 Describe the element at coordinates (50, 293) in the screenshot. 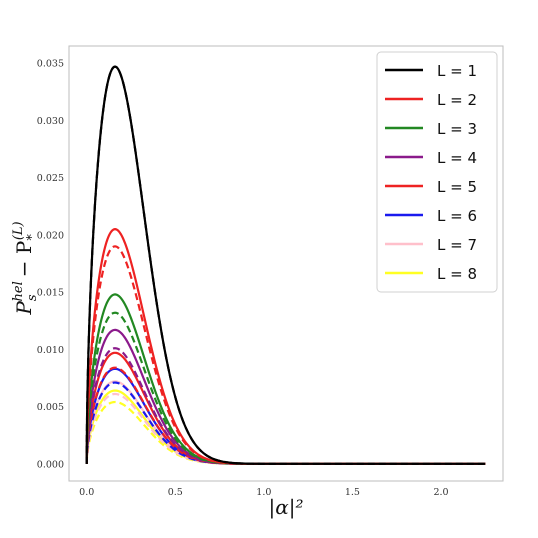

I see `y-tick-label: 0.015` at that location.